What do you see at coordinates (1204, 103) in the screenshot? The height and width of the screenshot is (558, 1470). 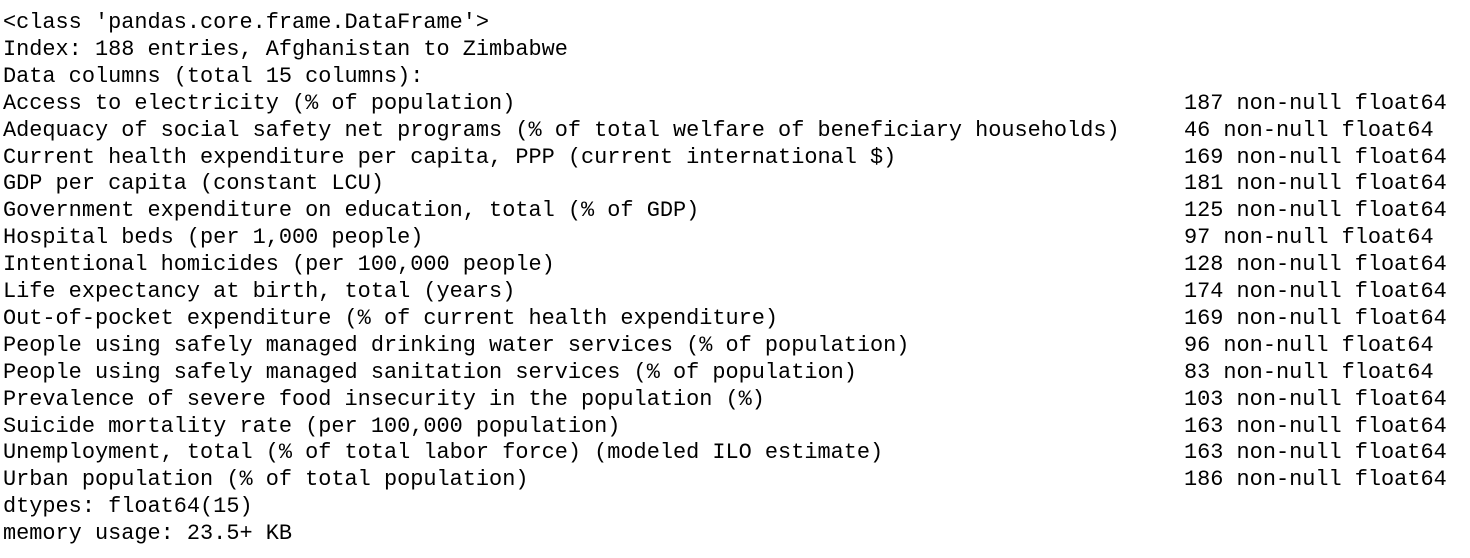 I see `non-null-count: 187` at bounding box center [1204, 103].